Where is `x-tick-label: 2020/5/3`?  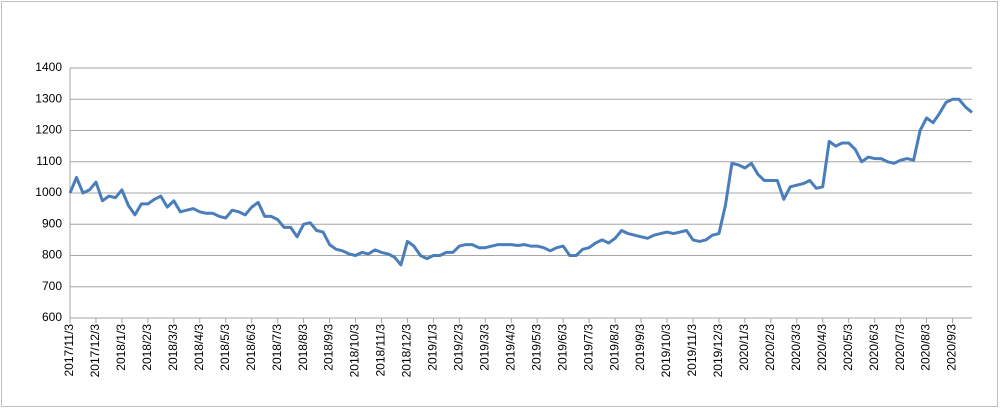 x-tick-label: 2020/5/3 is located at coordinates (848, 347).